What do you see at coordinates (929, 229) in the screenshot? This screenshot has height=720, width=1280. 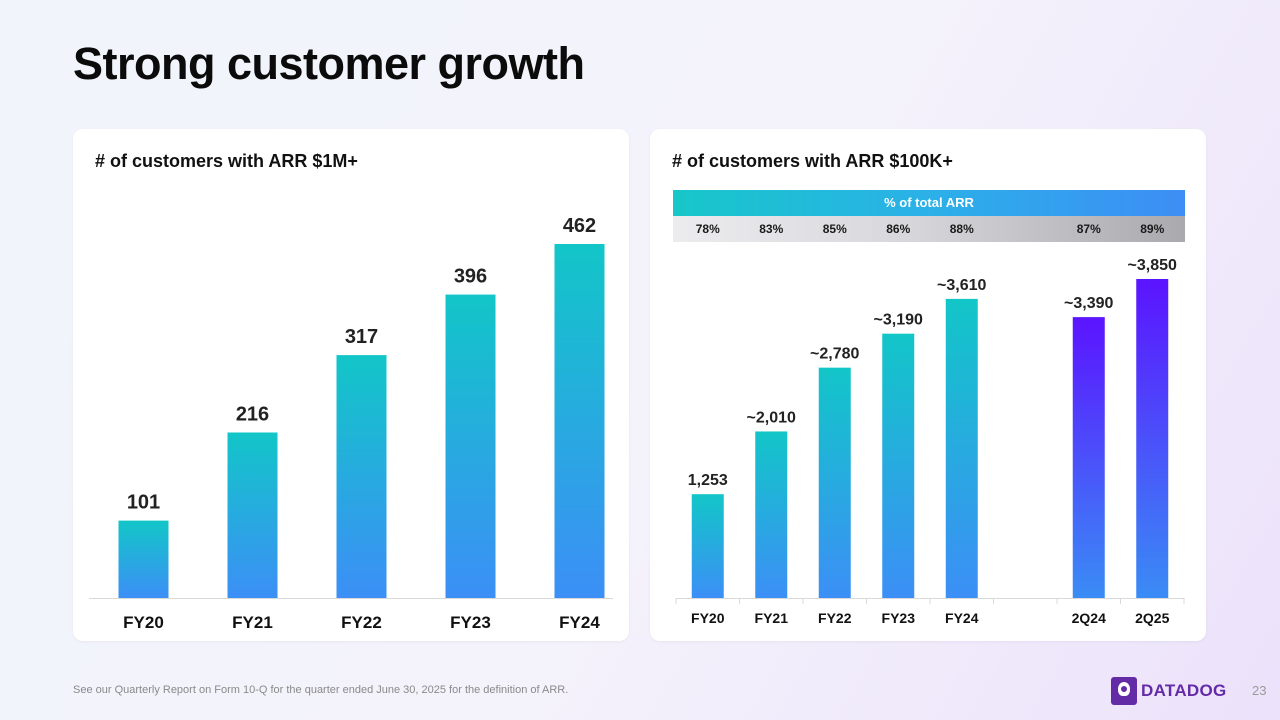 I see `pct-of-arr-strip: 78% 83% 85% 86% 88% 87% 89%` at bounding box center [929, 229].